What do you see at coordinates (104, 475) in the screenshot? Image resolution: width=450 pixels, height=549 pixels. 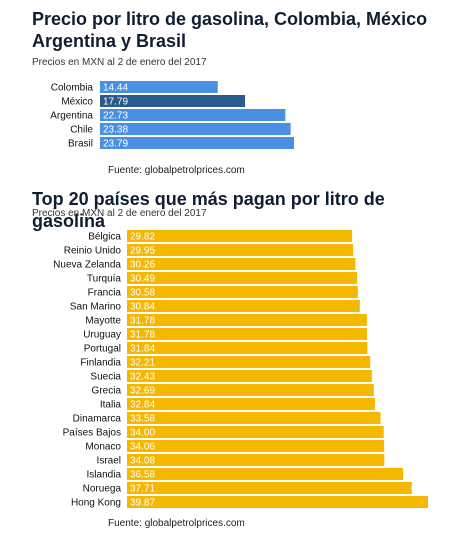 I see `chart2-category-label: Islandia` at bounding box center [104, 475].